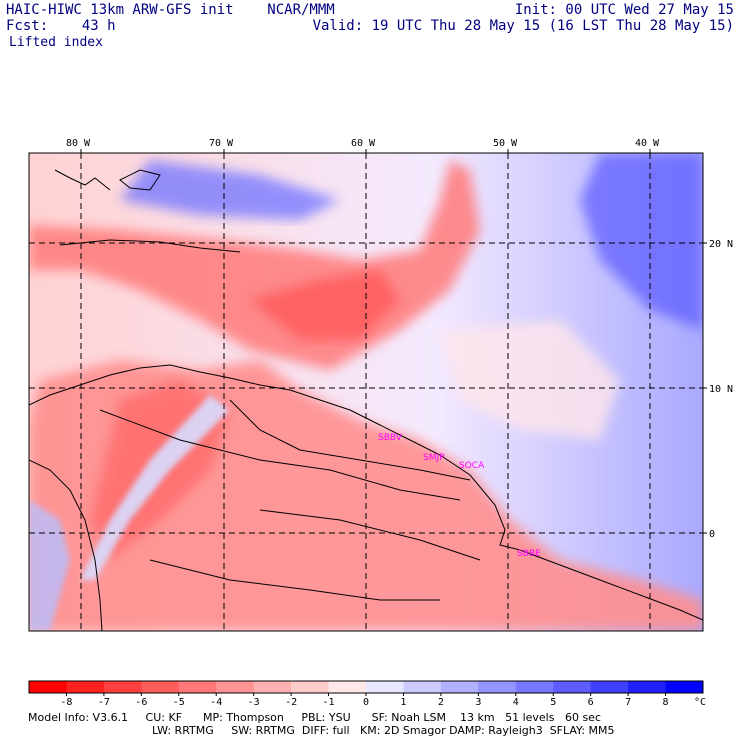  I want to click on colorbar-tick-label: -5, so click(179, 702).